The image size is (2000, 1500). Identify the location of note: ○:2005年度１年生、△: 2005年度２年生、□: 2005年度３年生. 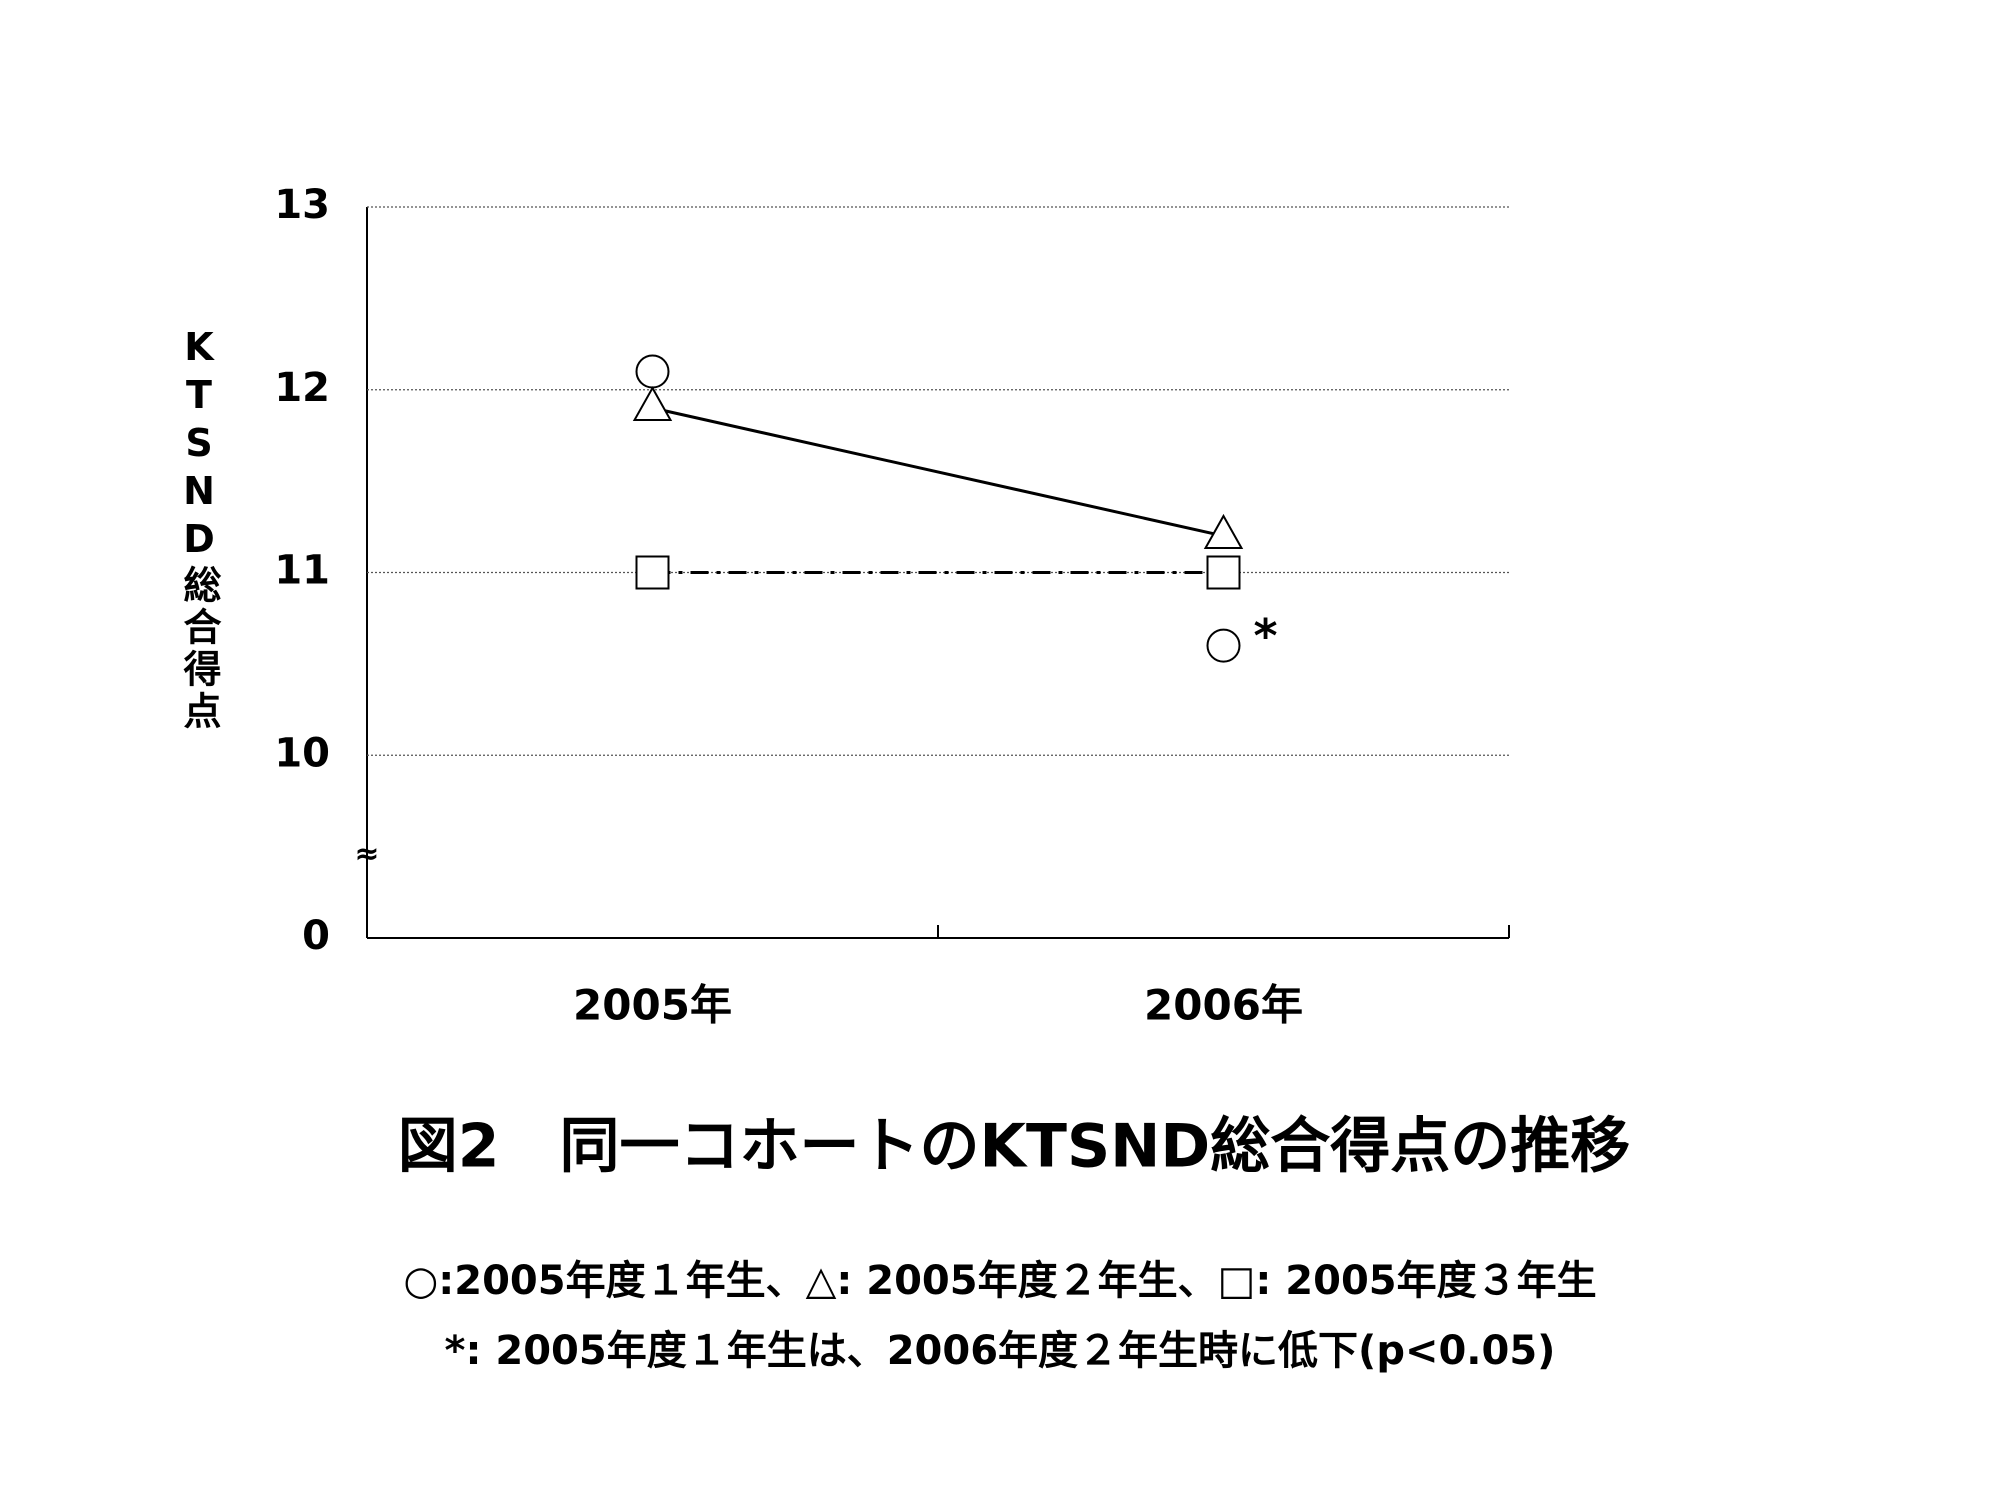
(1000, 1281).